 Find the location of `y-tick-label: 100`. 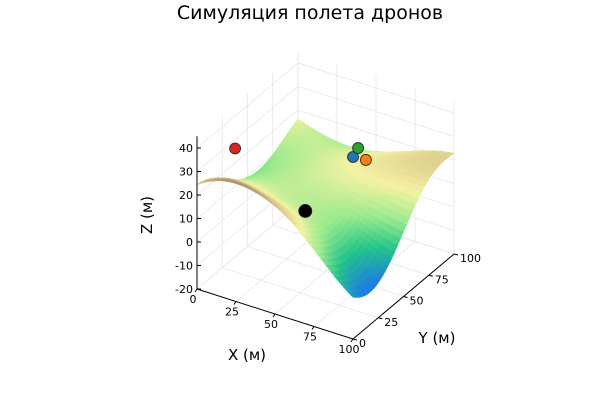

y-tick-label: 100 is located at coordinates (470, 258).